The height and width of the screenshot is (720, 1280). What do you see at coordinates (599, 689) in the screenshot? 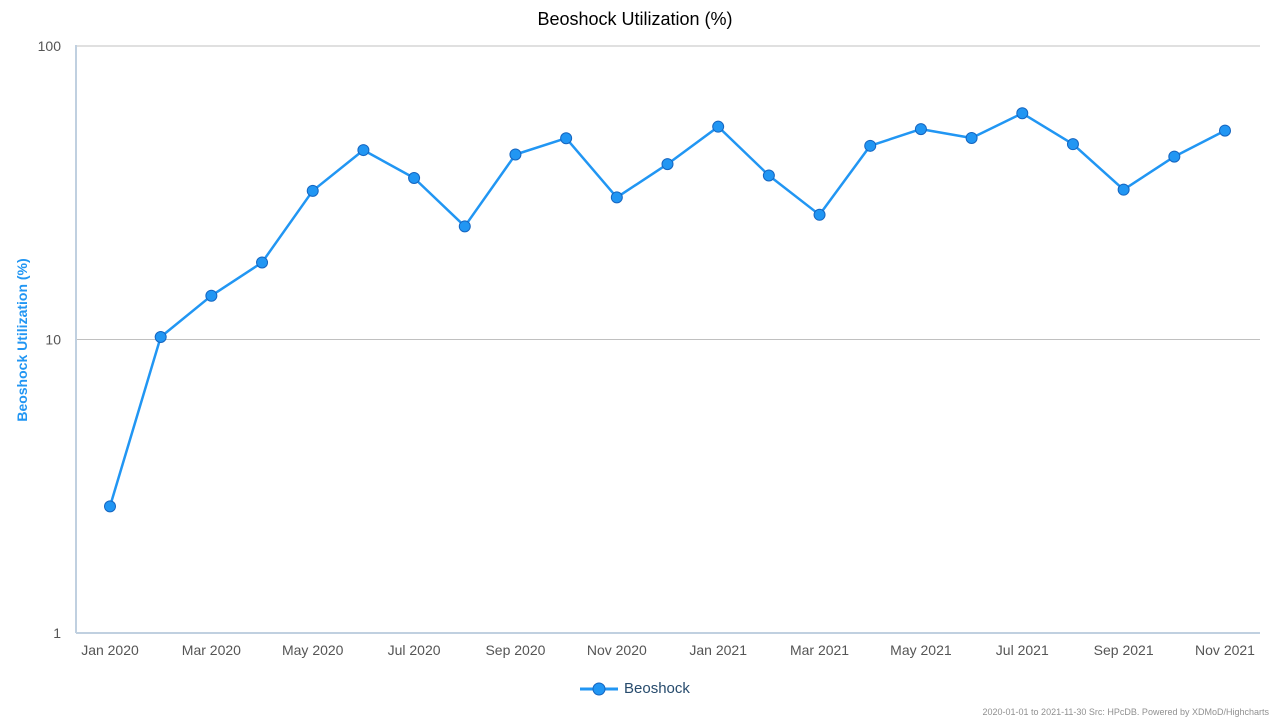
I see `legend-marker-swatch` at bounding box center [599, 689].